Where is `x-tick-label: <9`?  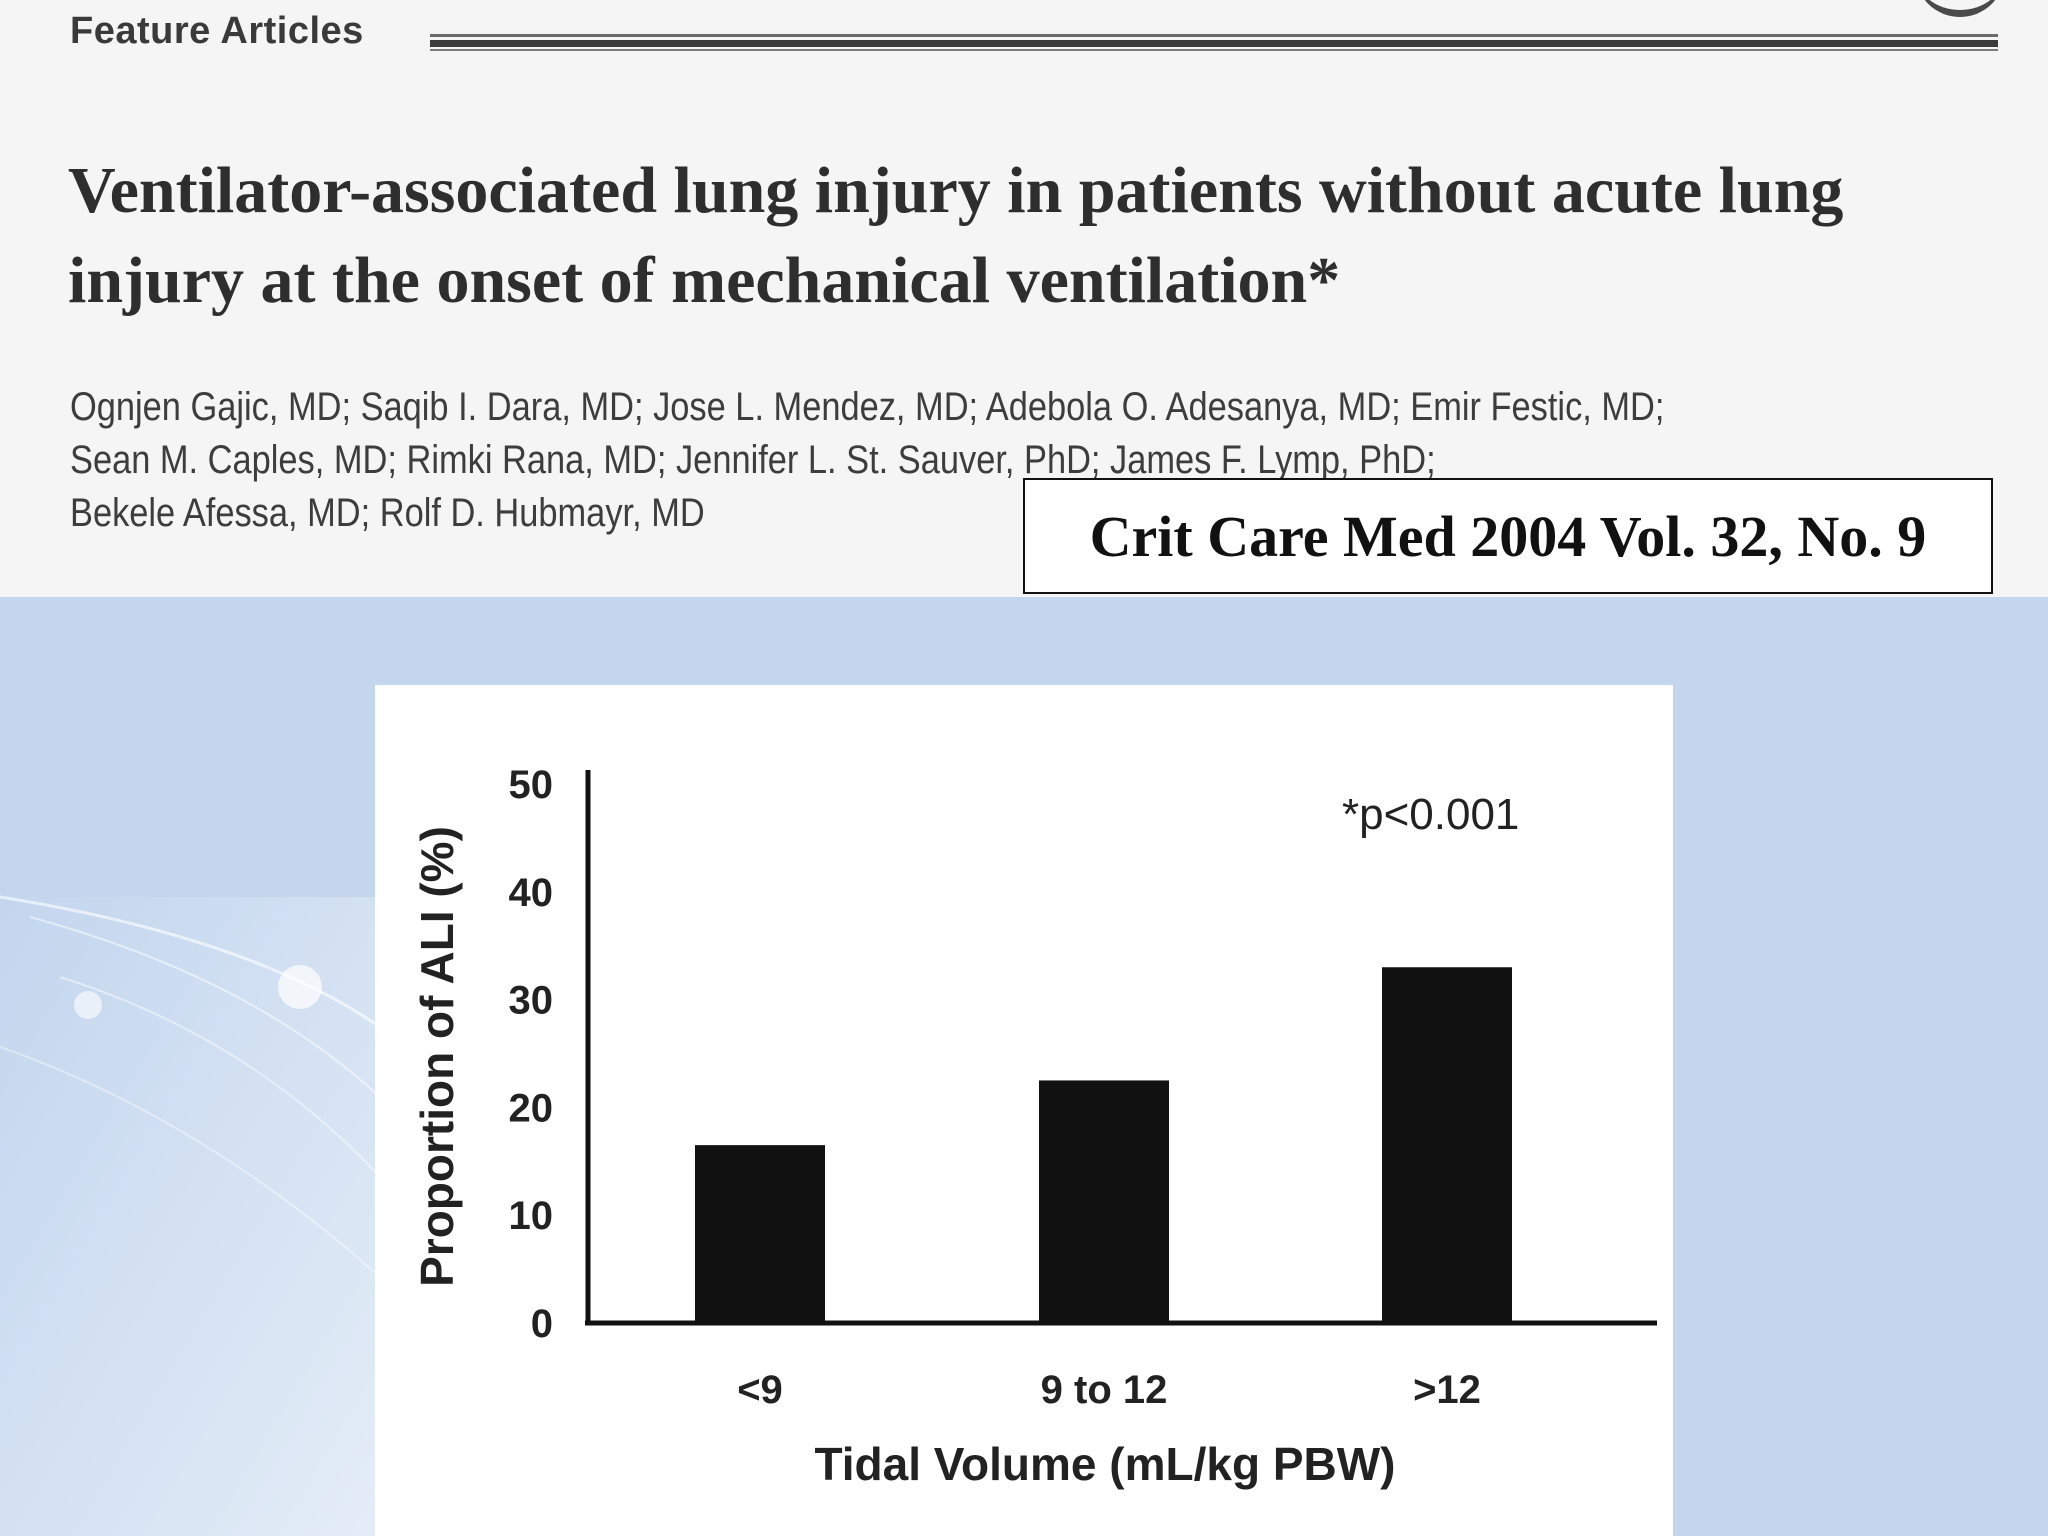 x-tick-label: <9 is located at coordinates (760, 1390).